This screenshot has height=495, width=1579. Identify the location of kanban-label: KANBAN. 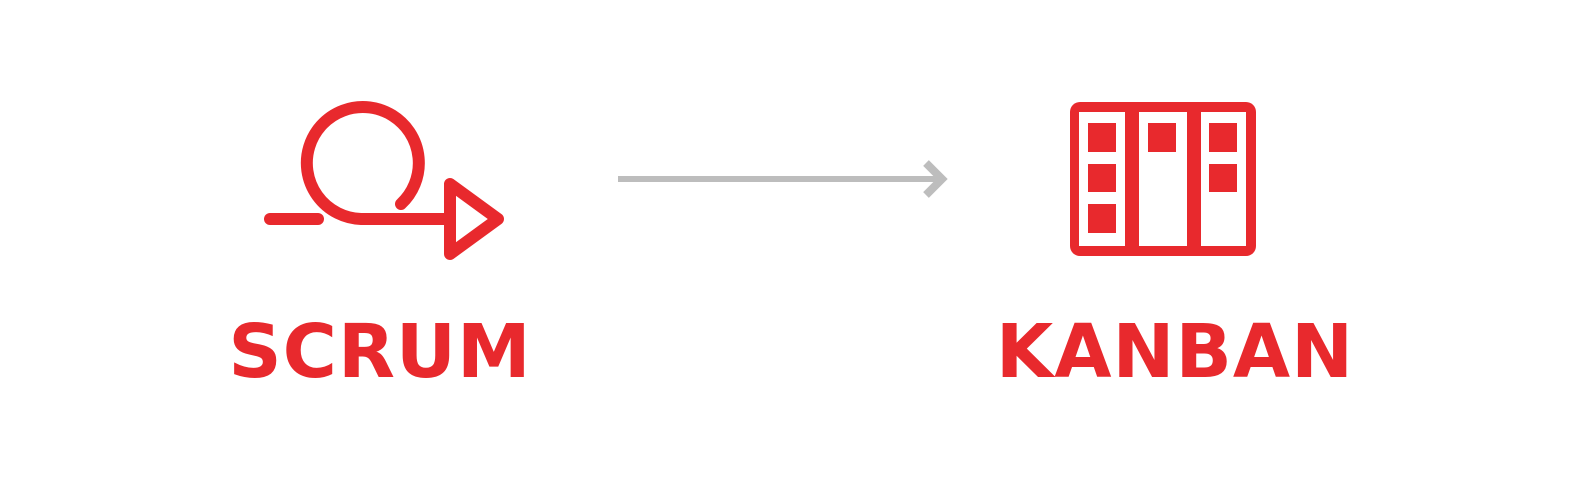
(1175, 352).